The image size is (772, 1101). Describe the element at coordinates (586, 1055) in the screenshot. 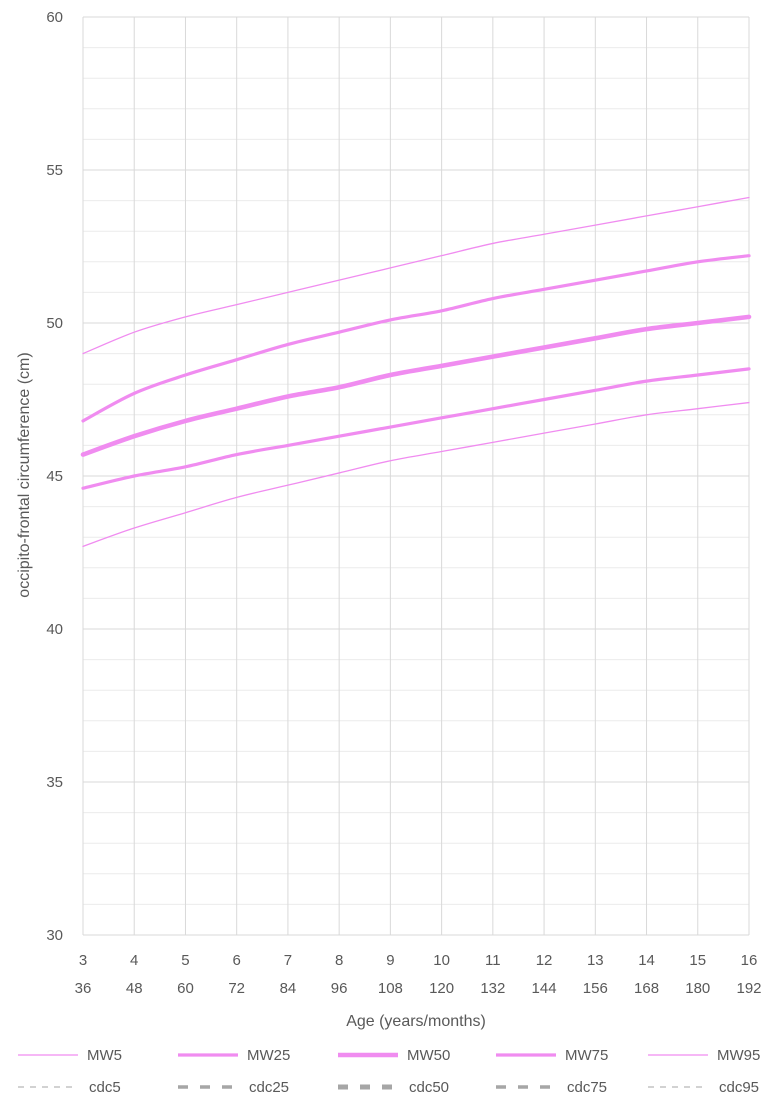

I see `legend-label-mw75: MW75` at that location.